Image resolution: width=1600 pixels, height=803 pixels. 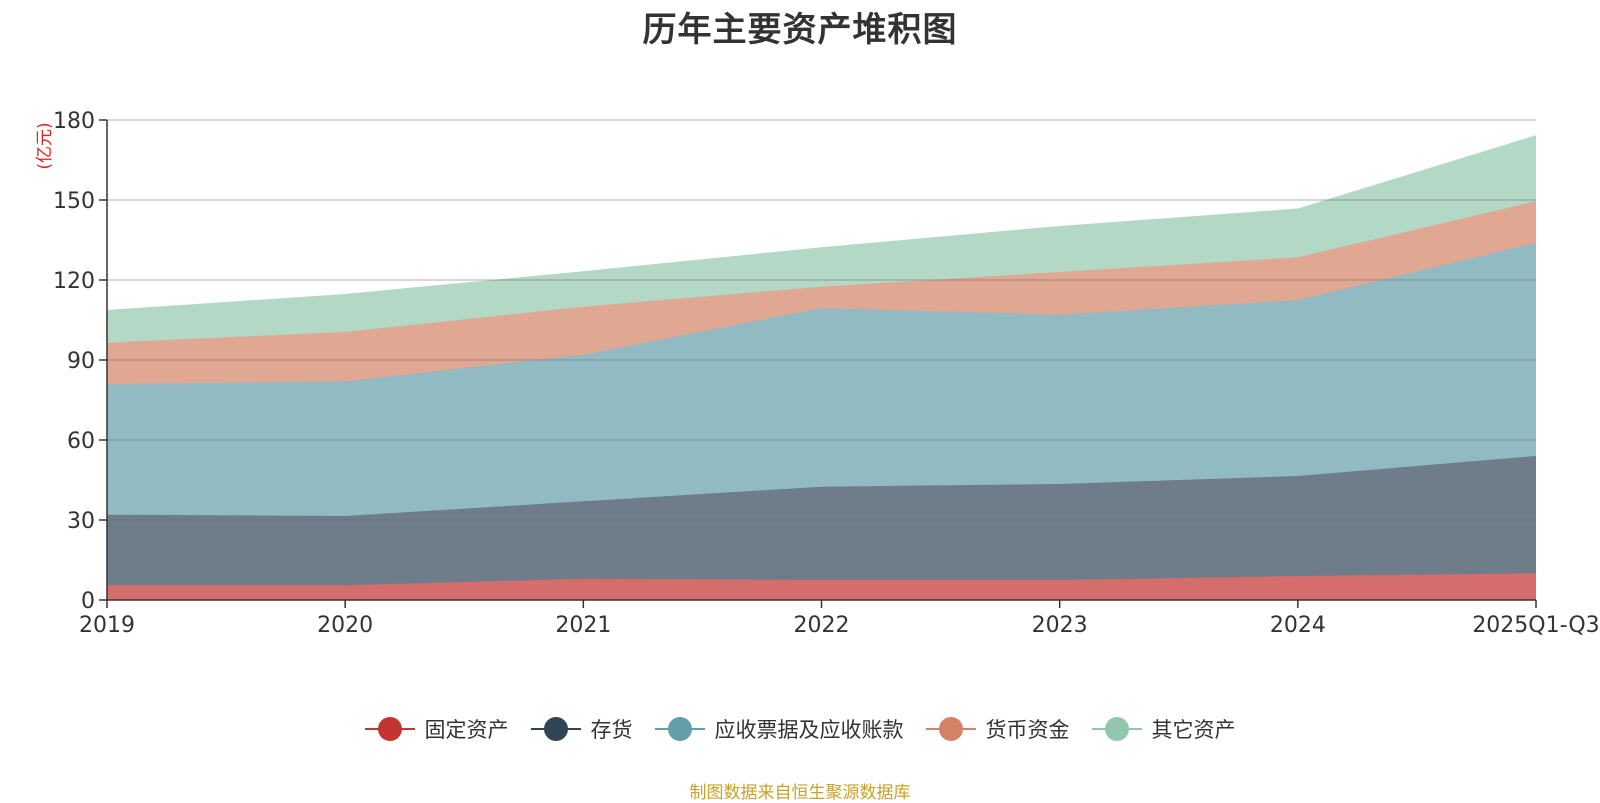 I want to click on legend-item: 其它资产, so click(x=1163, y=729).